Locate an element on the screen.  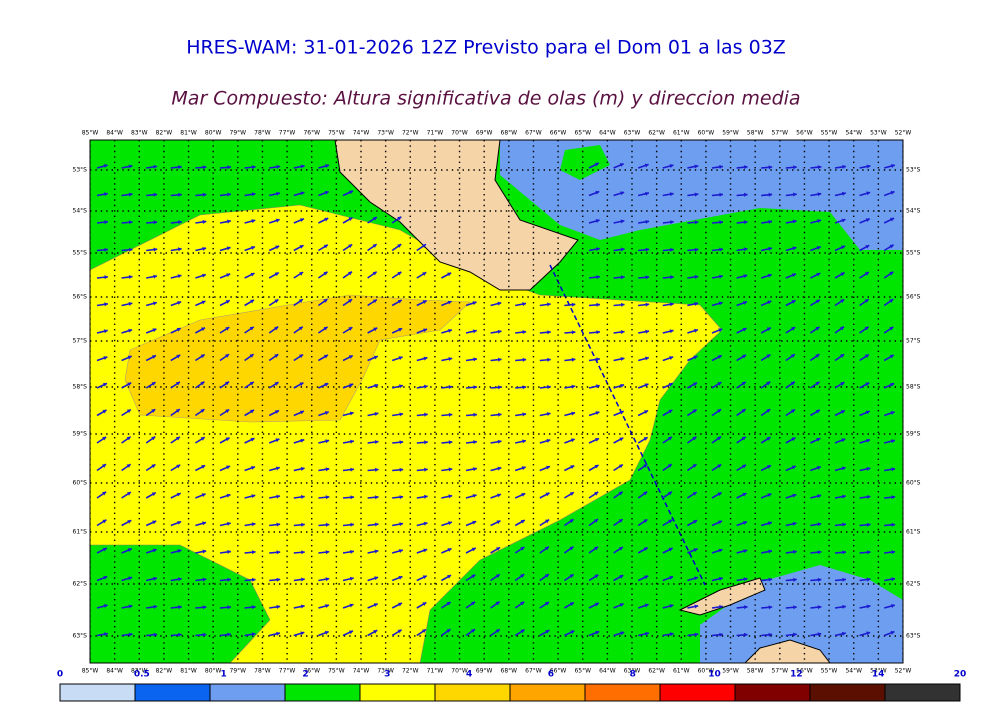
legend-label: 0.5 is located at coordinates (142, 675).